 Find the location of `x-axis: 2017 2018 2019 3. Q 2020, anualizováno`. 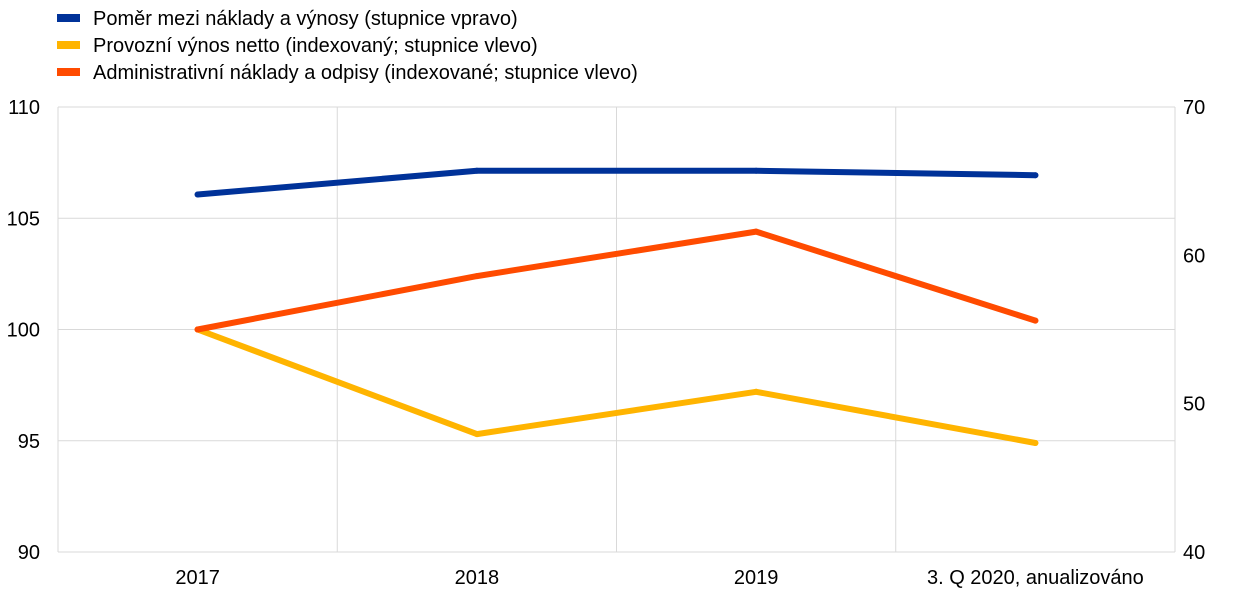

x-axis: 2017 2018 2019 3. Q 2020, anualizováno is located at coordinates (659, 578).